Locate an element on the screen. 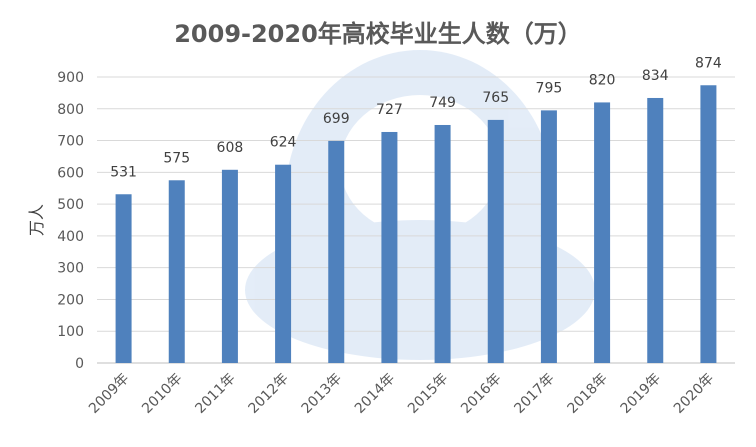  data-label: 608 is located at coordinates (230, 148).